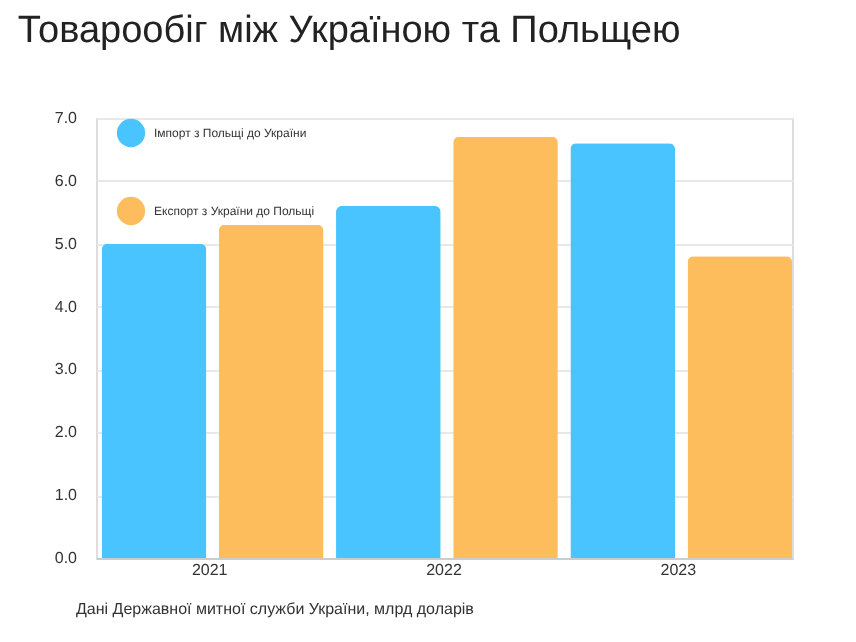 This screenshot has height=642, width=856. Describe the element at coordinates (349, 31) in the screenshot. I see `chart-title: Товарообіг між Україною та Польщею` at that location.